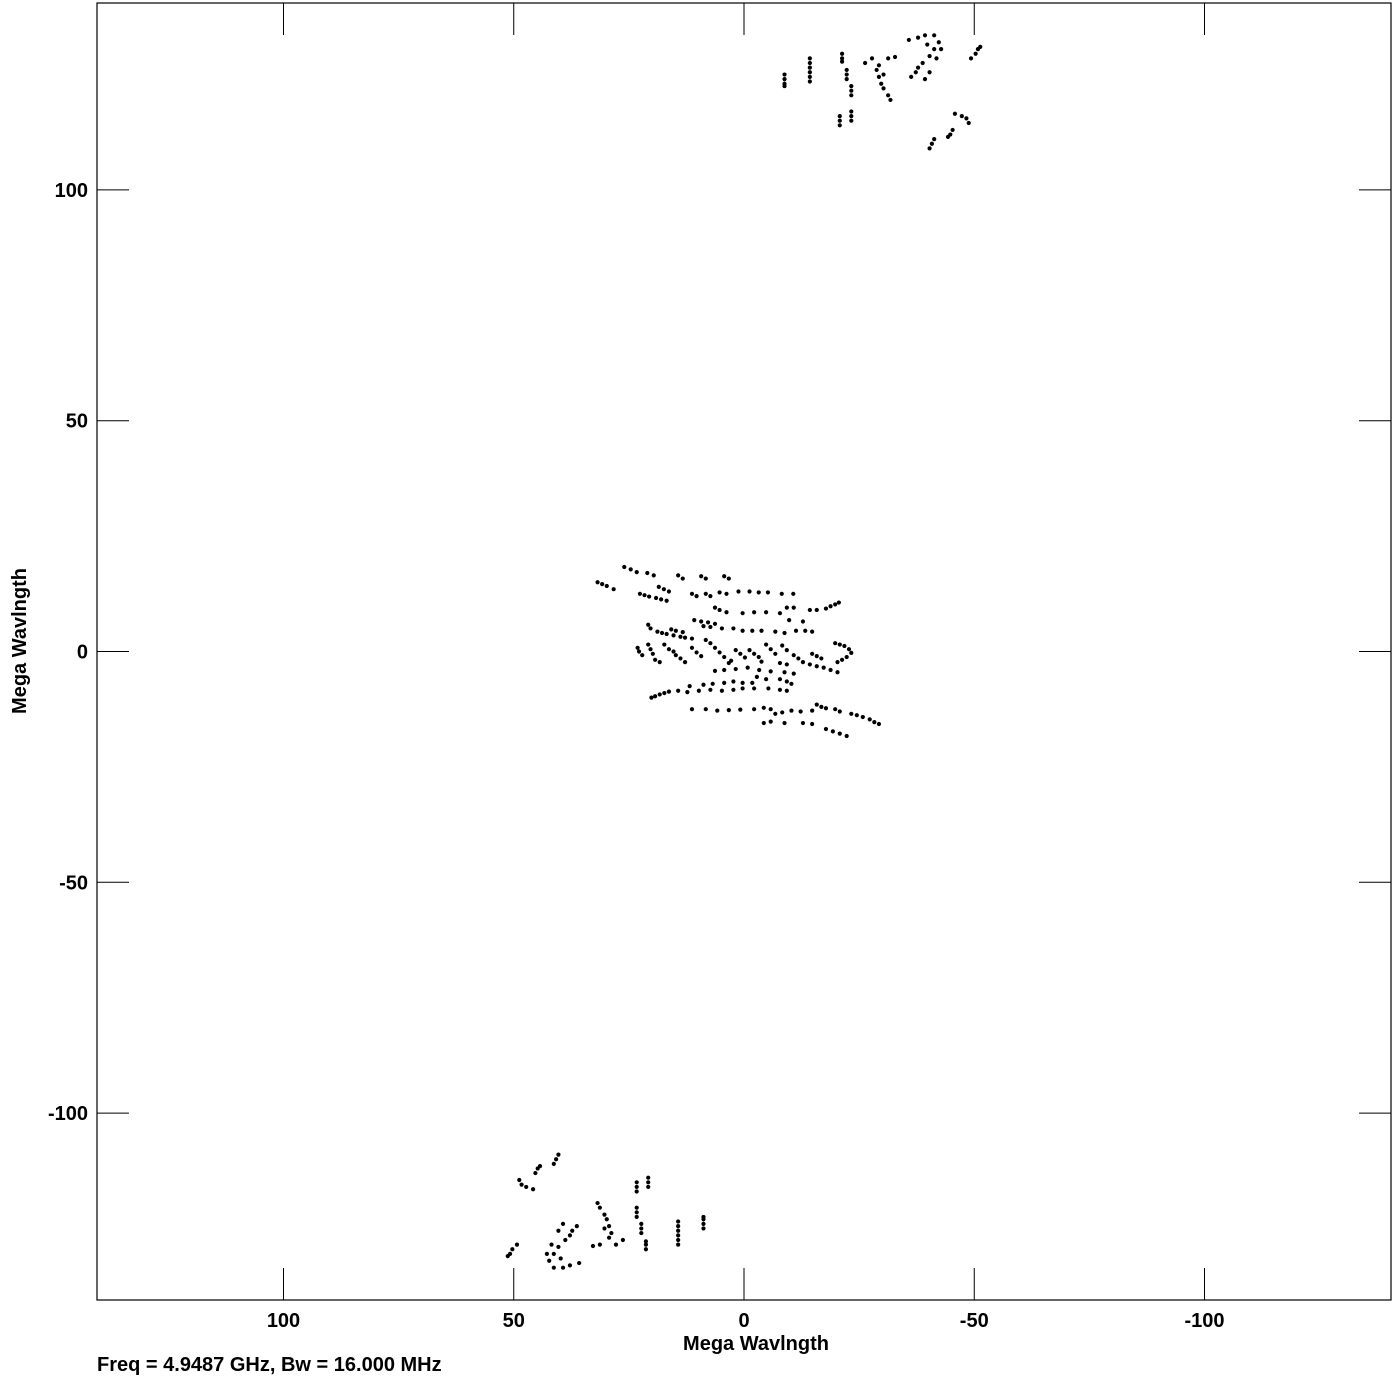  Describe the element at coordinates (20, 641) in the screenshot. I see `y-axis-label: Mega Wavlngth` at that location.